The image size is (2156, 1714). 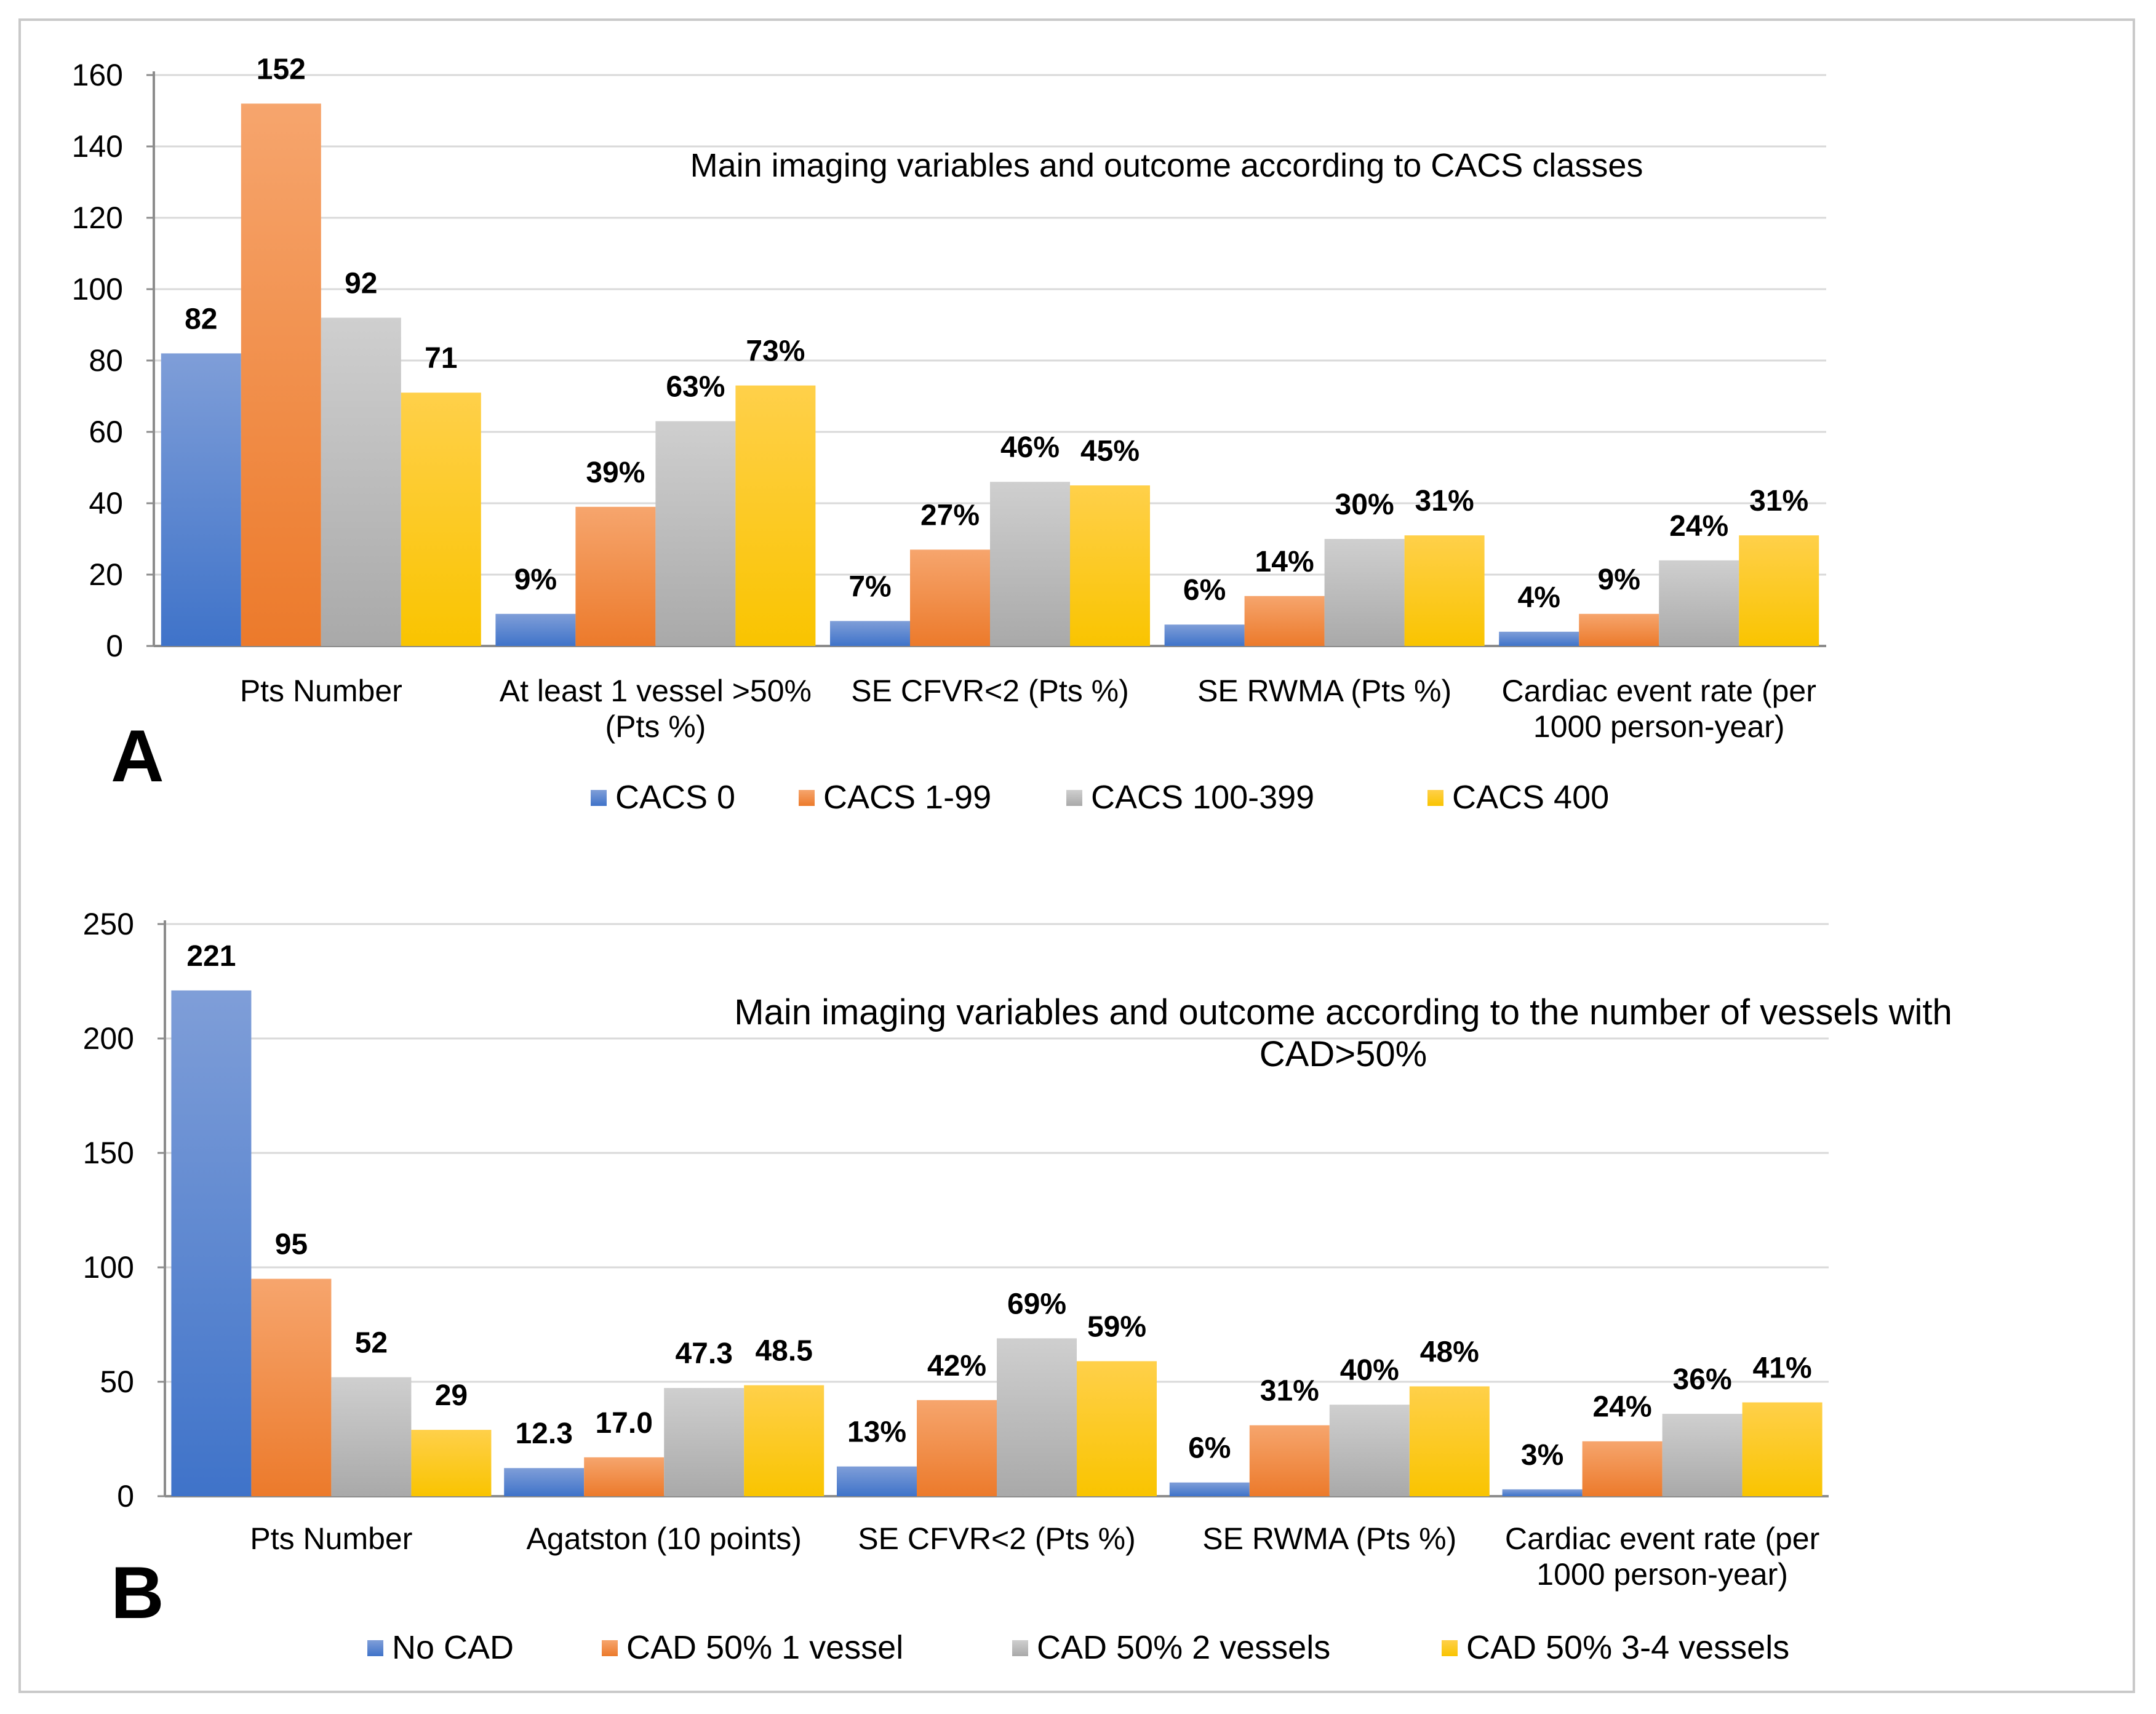 I want to click on data-label: 221, so click(x=211, y=956).